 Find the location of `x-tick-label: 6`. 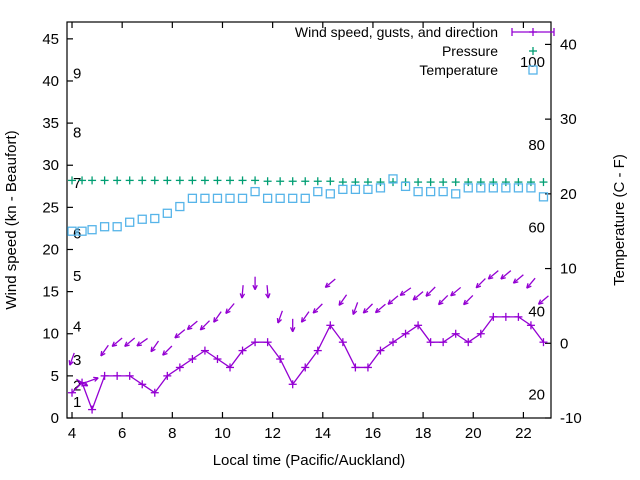

x-tick-label: 6 is located at coordinates (122, 433).